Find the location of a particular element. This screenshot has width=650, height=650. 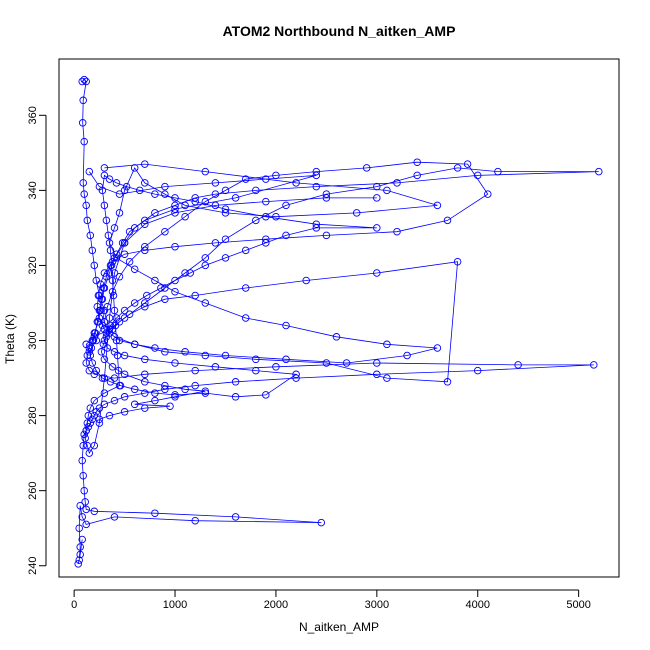

x-tick-label: 3000 is located at coordinates (377, 605).